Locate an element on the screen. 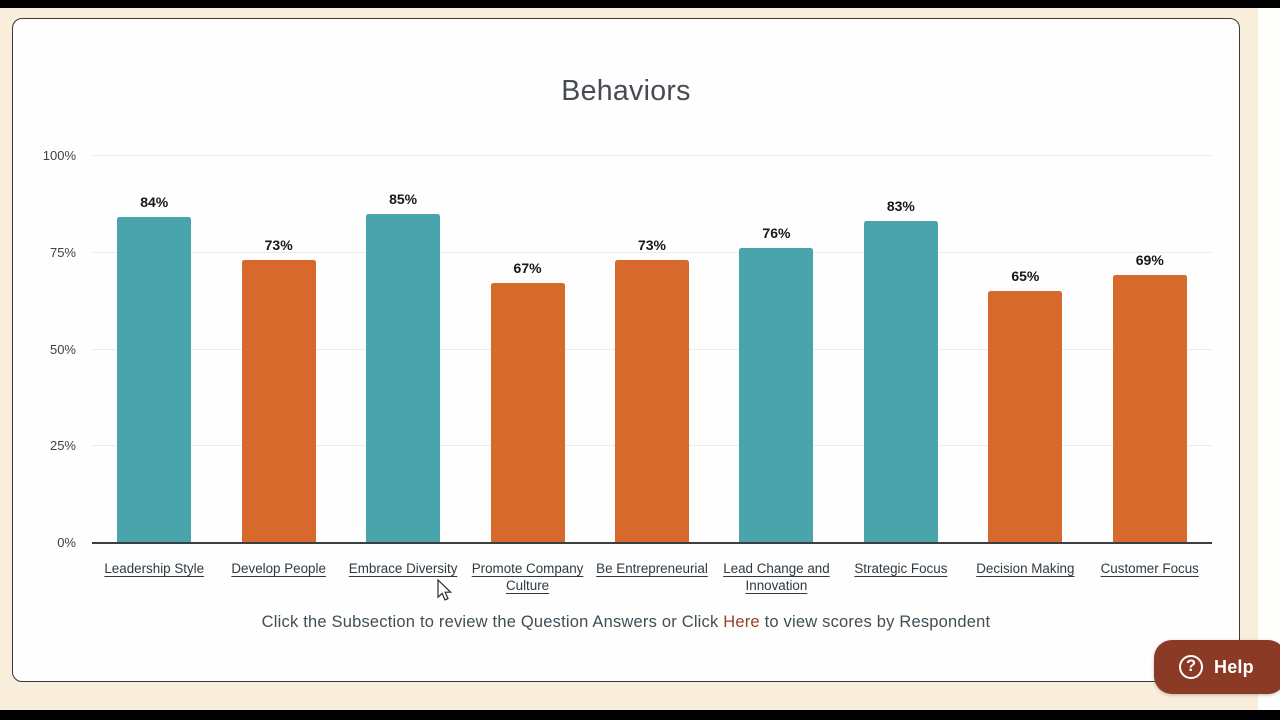 This screenshot has width=1280, height=720. subsection-link-promote-company-culture: Promote Company Culture is located at coordinates (527, 577).